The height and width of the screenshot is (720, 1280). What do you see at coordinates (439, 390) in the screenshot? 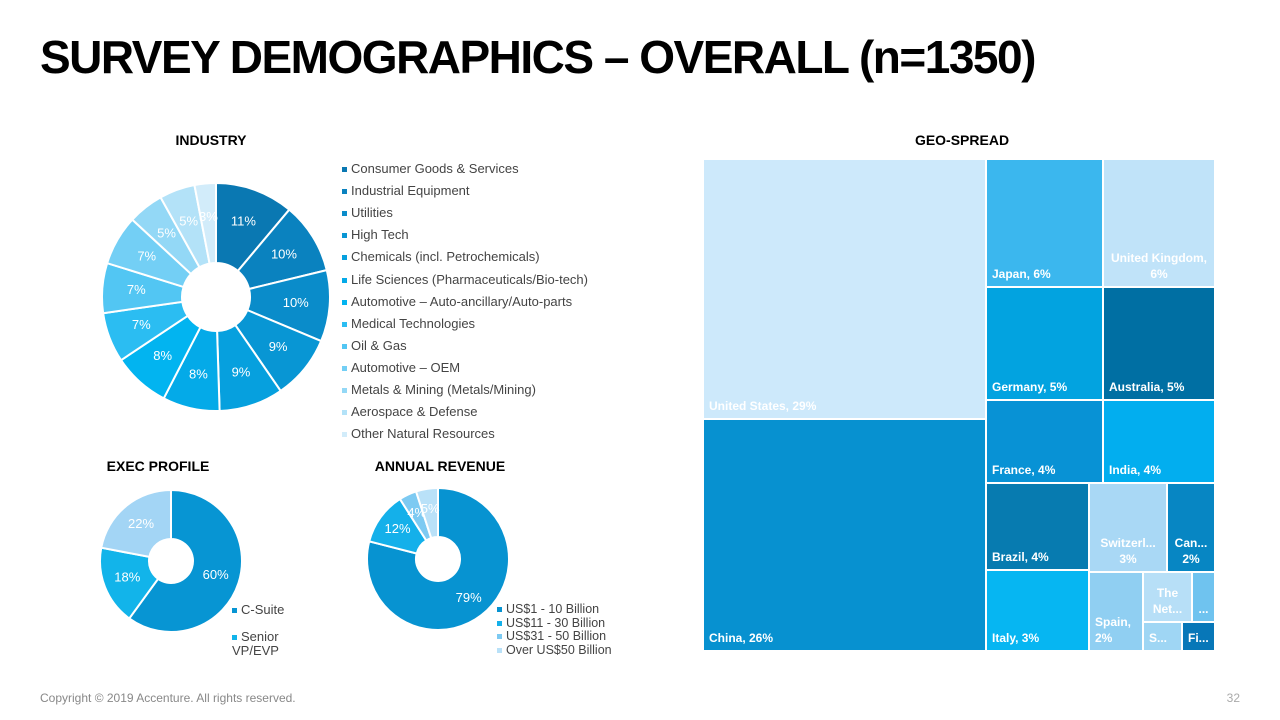
I see `legend-item: Metals & Mining (Metals/Mining)` at bounding box center [439, 390].